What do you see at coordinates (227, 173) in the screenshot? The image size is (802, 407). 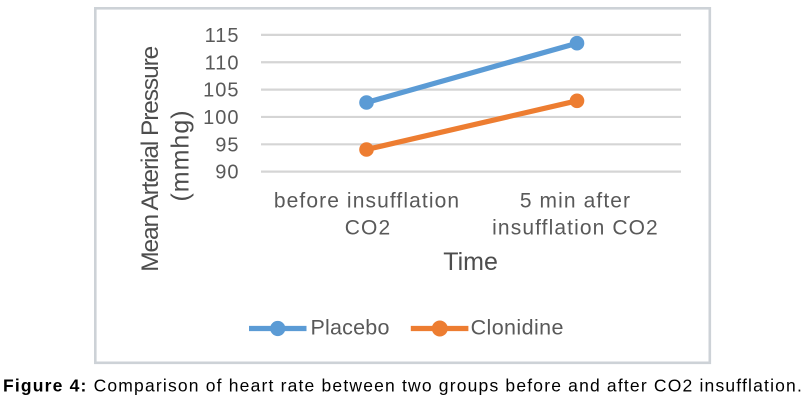 I see `svg-text: 90` at bounding box center [227, 173].